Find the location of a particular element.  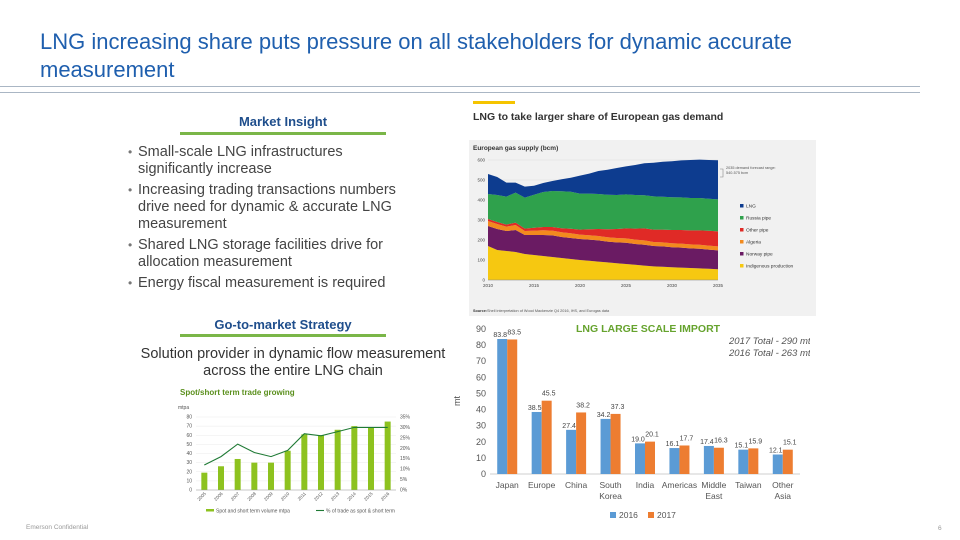

y2-tick-label: 10% is located at coordinates (405, 470).